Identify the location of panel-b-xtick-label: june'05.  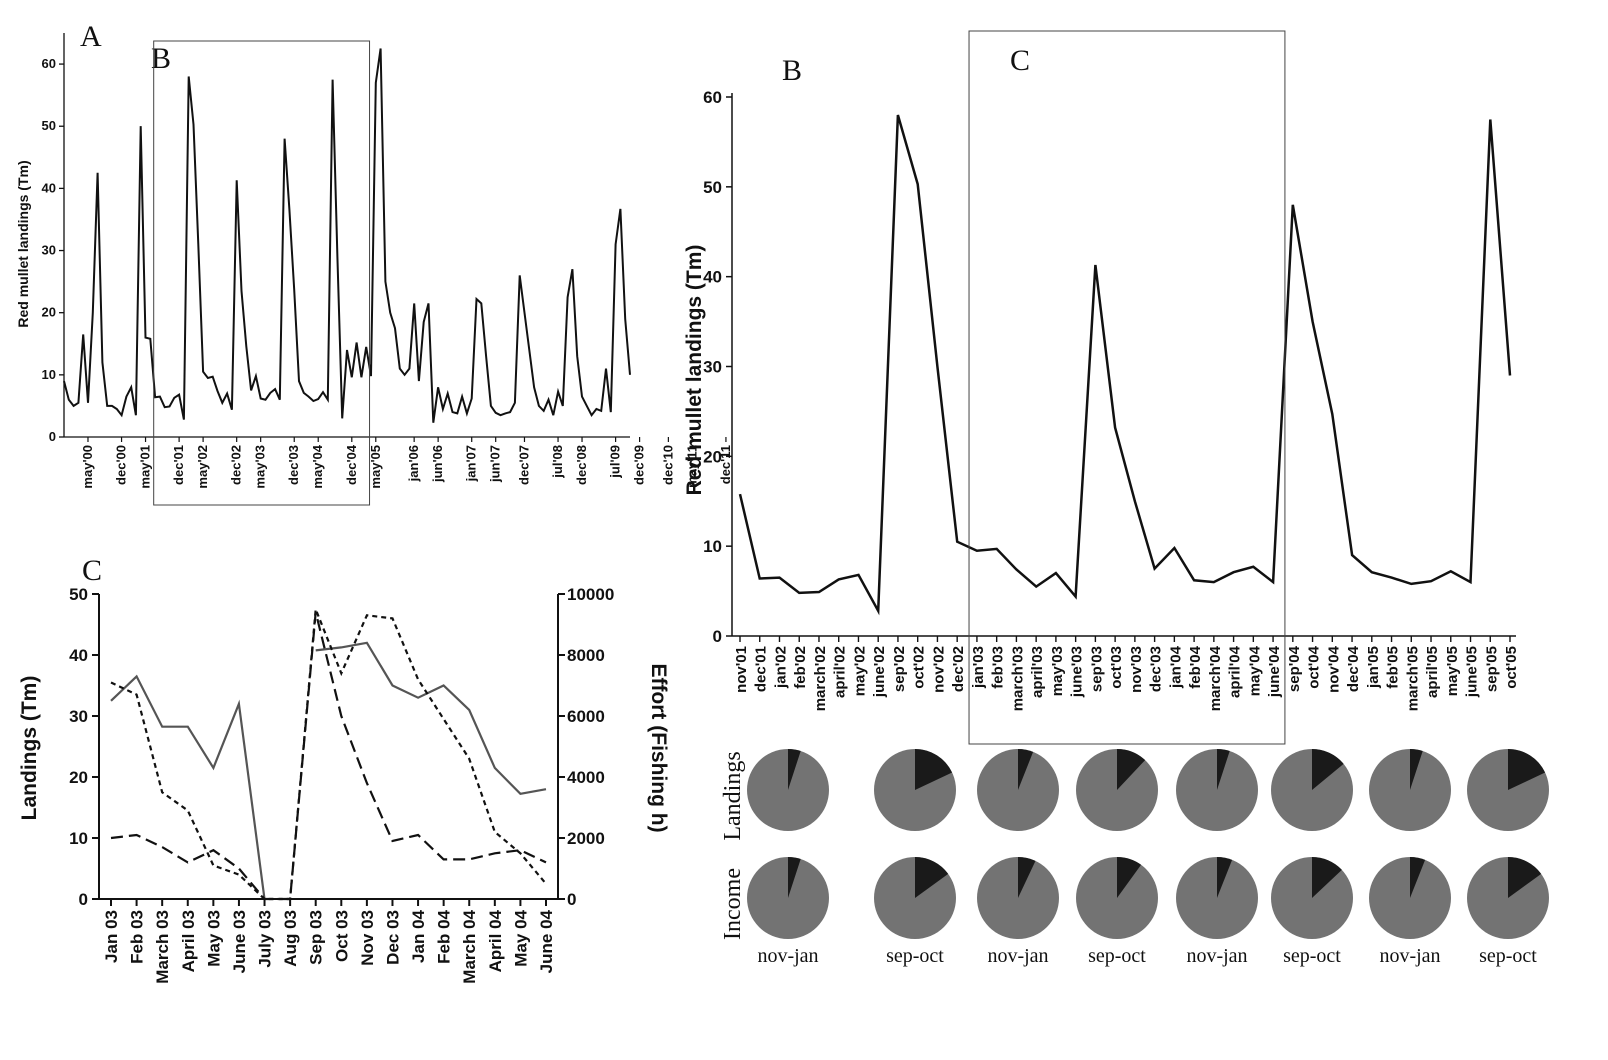
(1472, 672).